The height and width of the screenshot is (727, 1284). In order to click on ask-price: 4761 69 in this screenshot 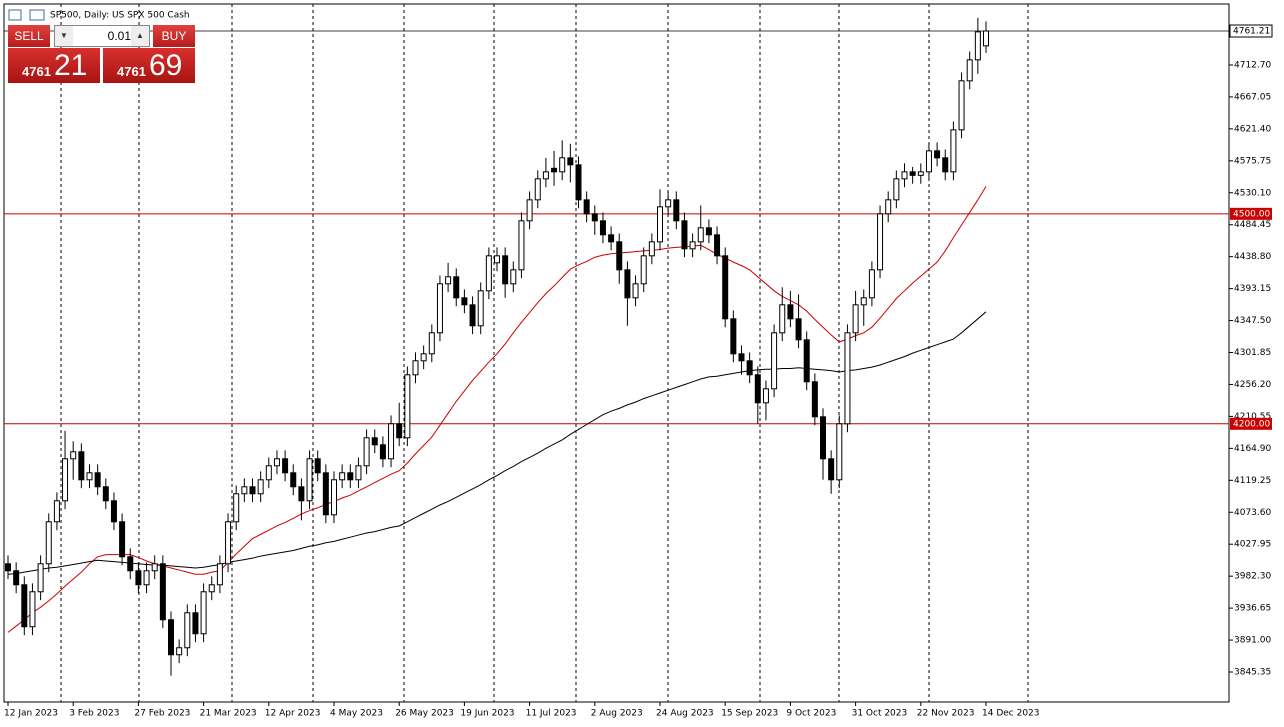, I will do `click(149, 65)`.